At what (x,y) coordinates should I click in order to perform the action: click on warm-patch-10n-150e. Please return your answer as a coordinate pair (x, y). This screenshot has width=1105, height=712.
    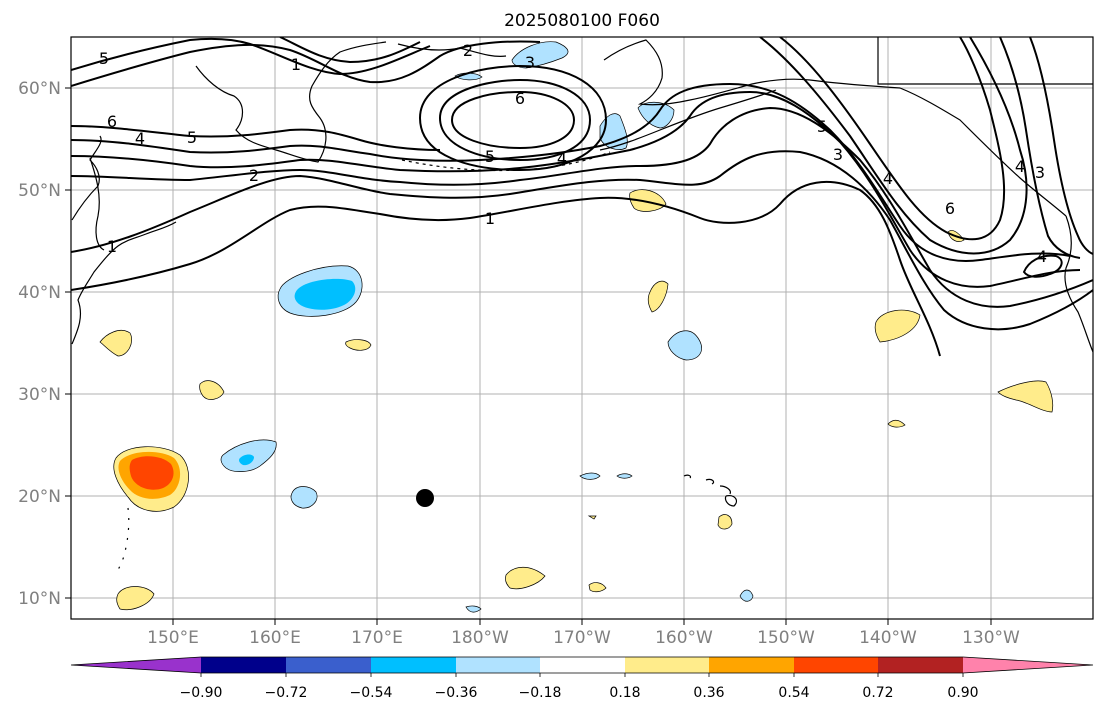
    Looking at the image, I should click on (135, 598).